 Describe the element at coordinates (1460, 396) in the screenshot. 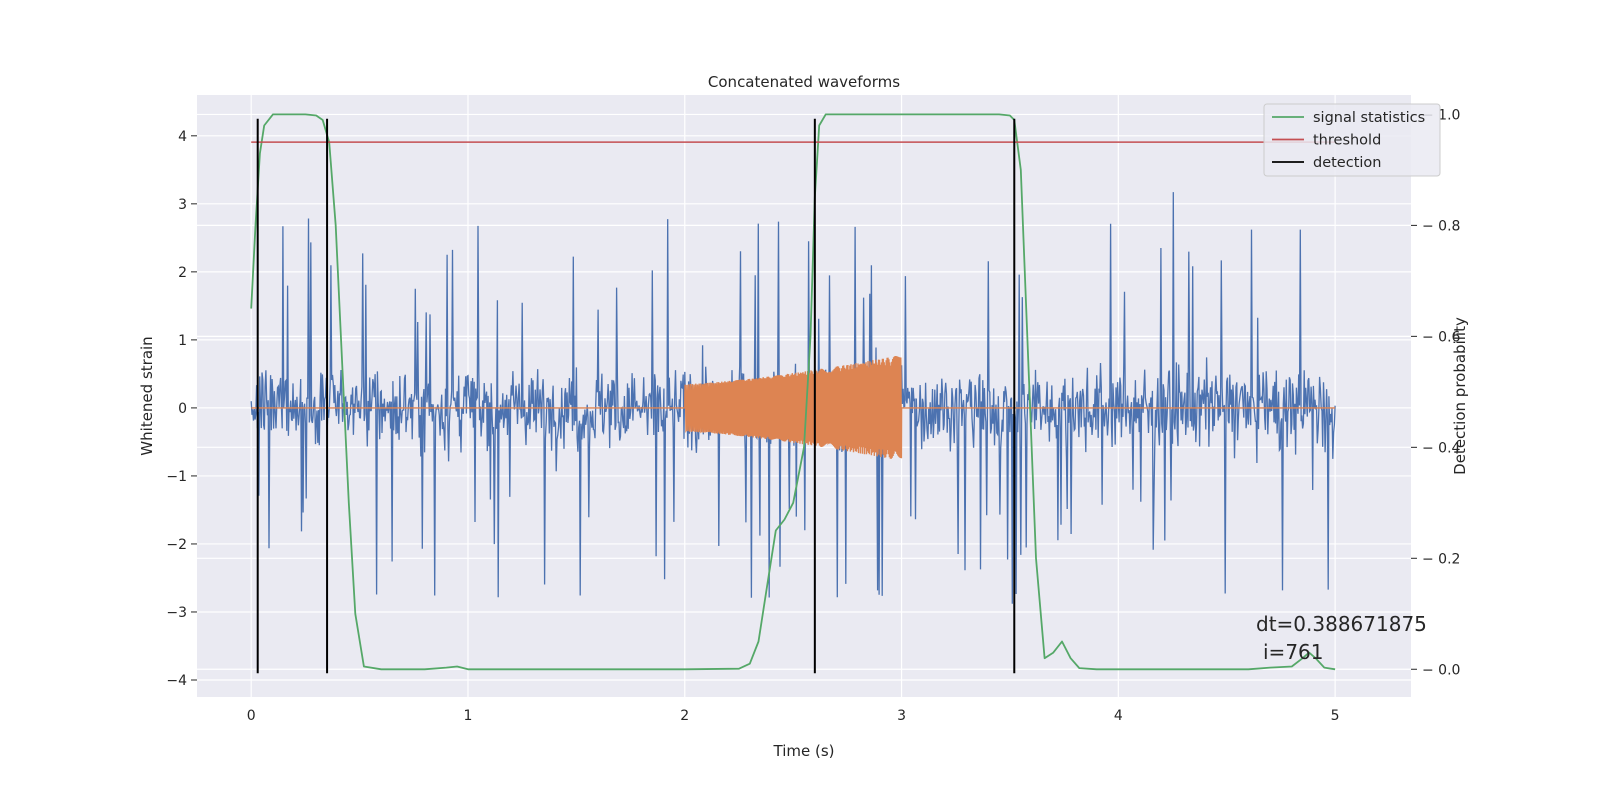

I see `y2-axis-label: Detection probability` at that location.